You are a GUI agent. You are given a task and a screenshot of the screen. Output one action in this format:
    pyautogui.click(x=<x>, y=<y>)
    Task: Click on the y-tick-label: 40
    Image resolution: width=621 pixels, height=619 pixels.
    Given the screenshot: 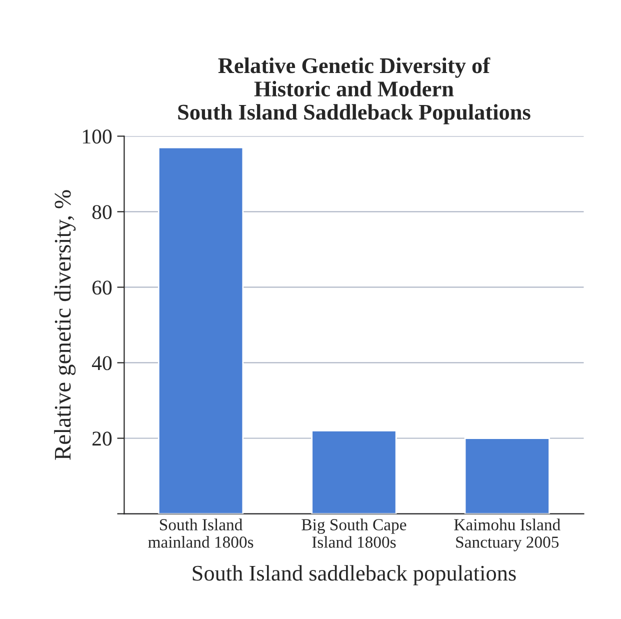 What is the action you would take?
    pyautogui.click(x=102, y=363)
    